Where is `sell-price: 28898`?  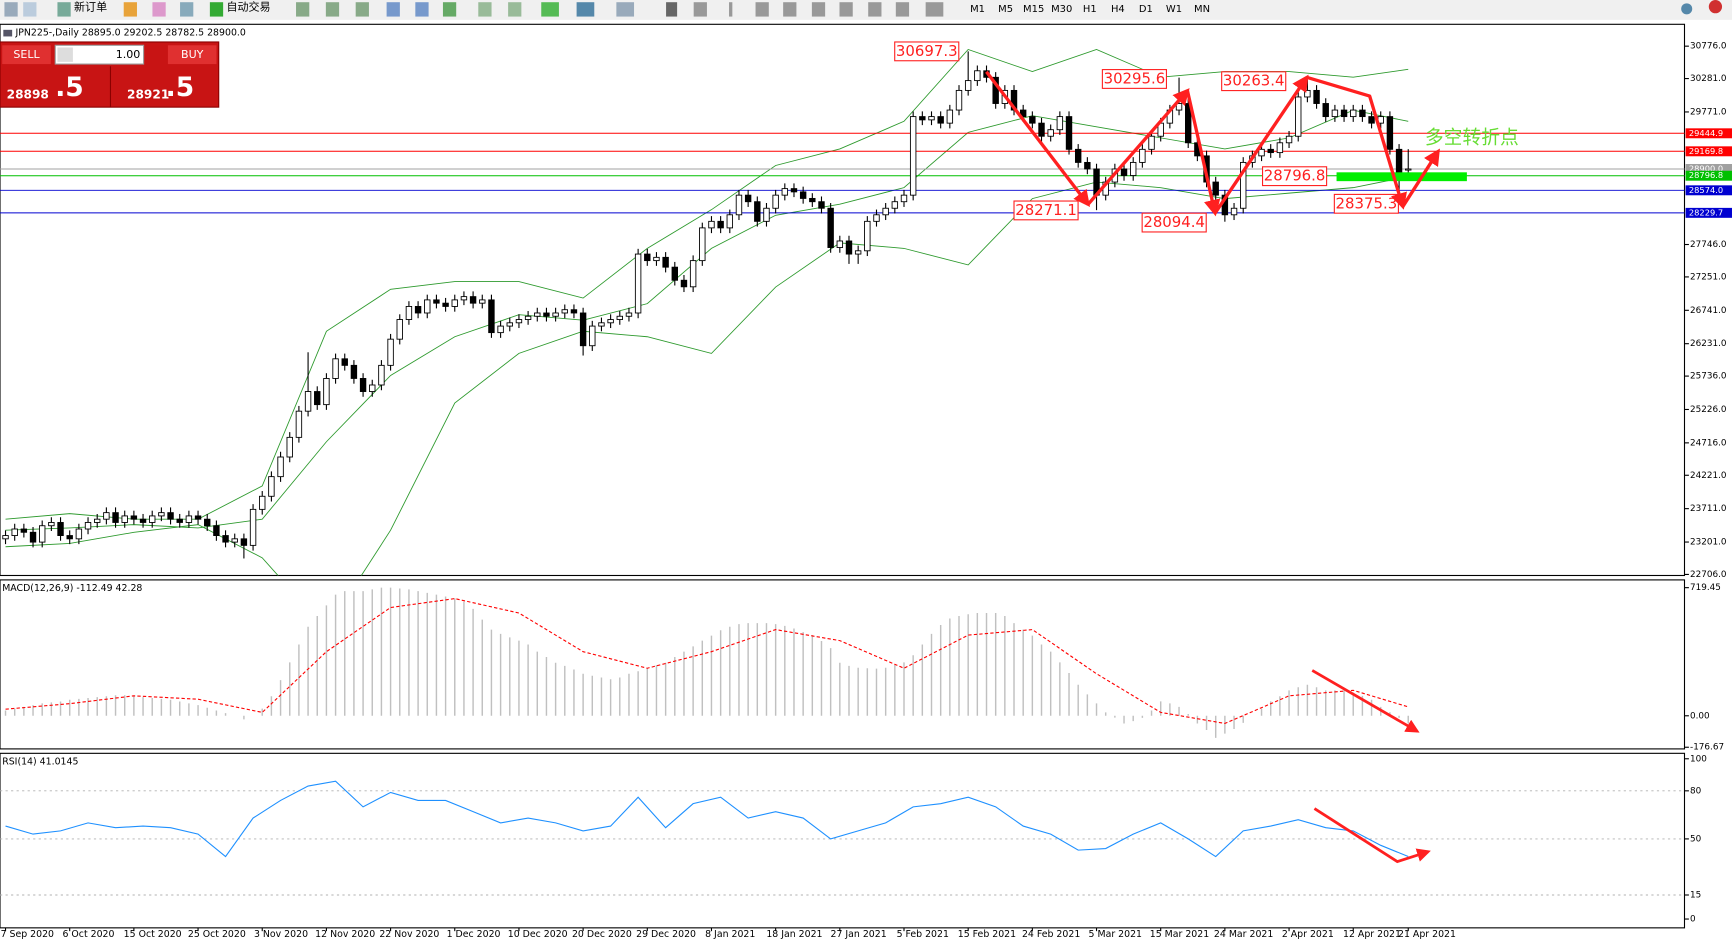
sell-price: 28898 is located at coordinates (28, 94).